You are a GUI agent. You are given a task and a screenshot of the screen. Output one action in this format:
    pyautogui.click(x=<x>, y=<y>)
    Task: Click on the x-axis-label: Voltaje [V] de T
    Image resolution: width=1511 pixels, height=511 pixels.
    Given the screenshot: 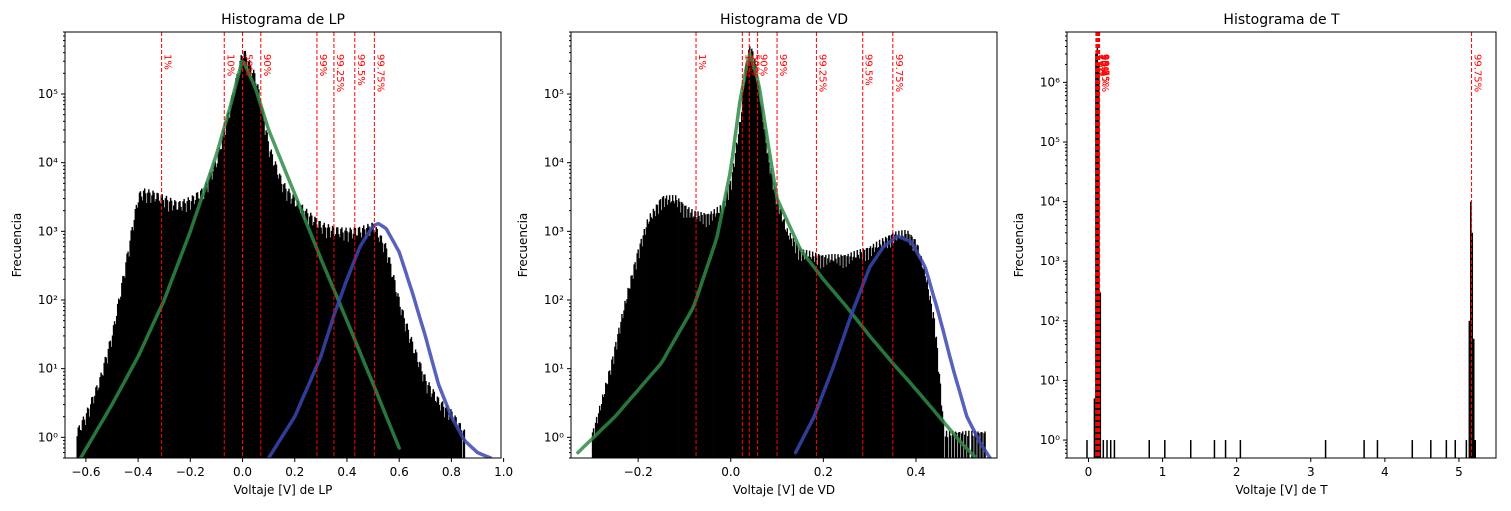 What is the action you would take?
    pyautogui.click(x=1281, y=490)
    